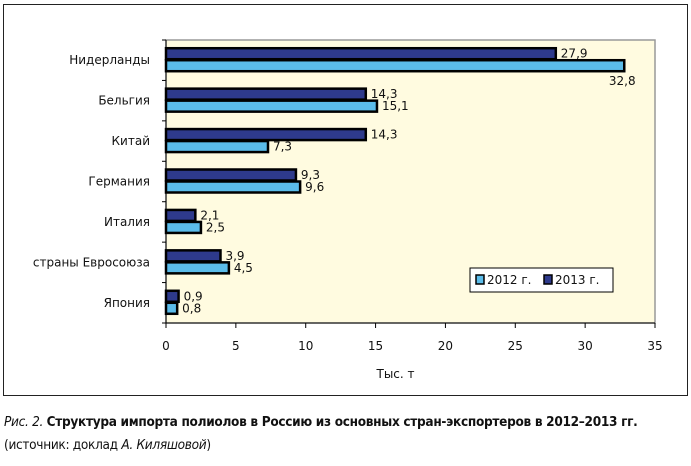 This screenshot has height=466, width=691. Describe the element at coordinates (119, 182) in the screenshot. I see `category-label: Германия` at that location.